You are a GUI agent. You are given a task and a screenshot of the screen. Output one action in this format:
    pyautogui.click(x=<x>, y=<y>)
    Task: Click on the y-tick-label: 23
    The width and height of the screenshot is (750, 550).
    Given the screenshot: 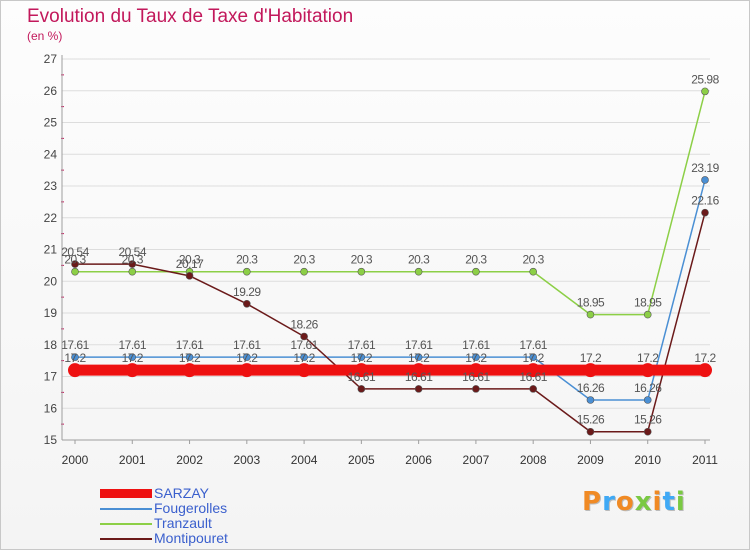 What is the action you would take?
    pyautogui.click(x=51, y=186)
    